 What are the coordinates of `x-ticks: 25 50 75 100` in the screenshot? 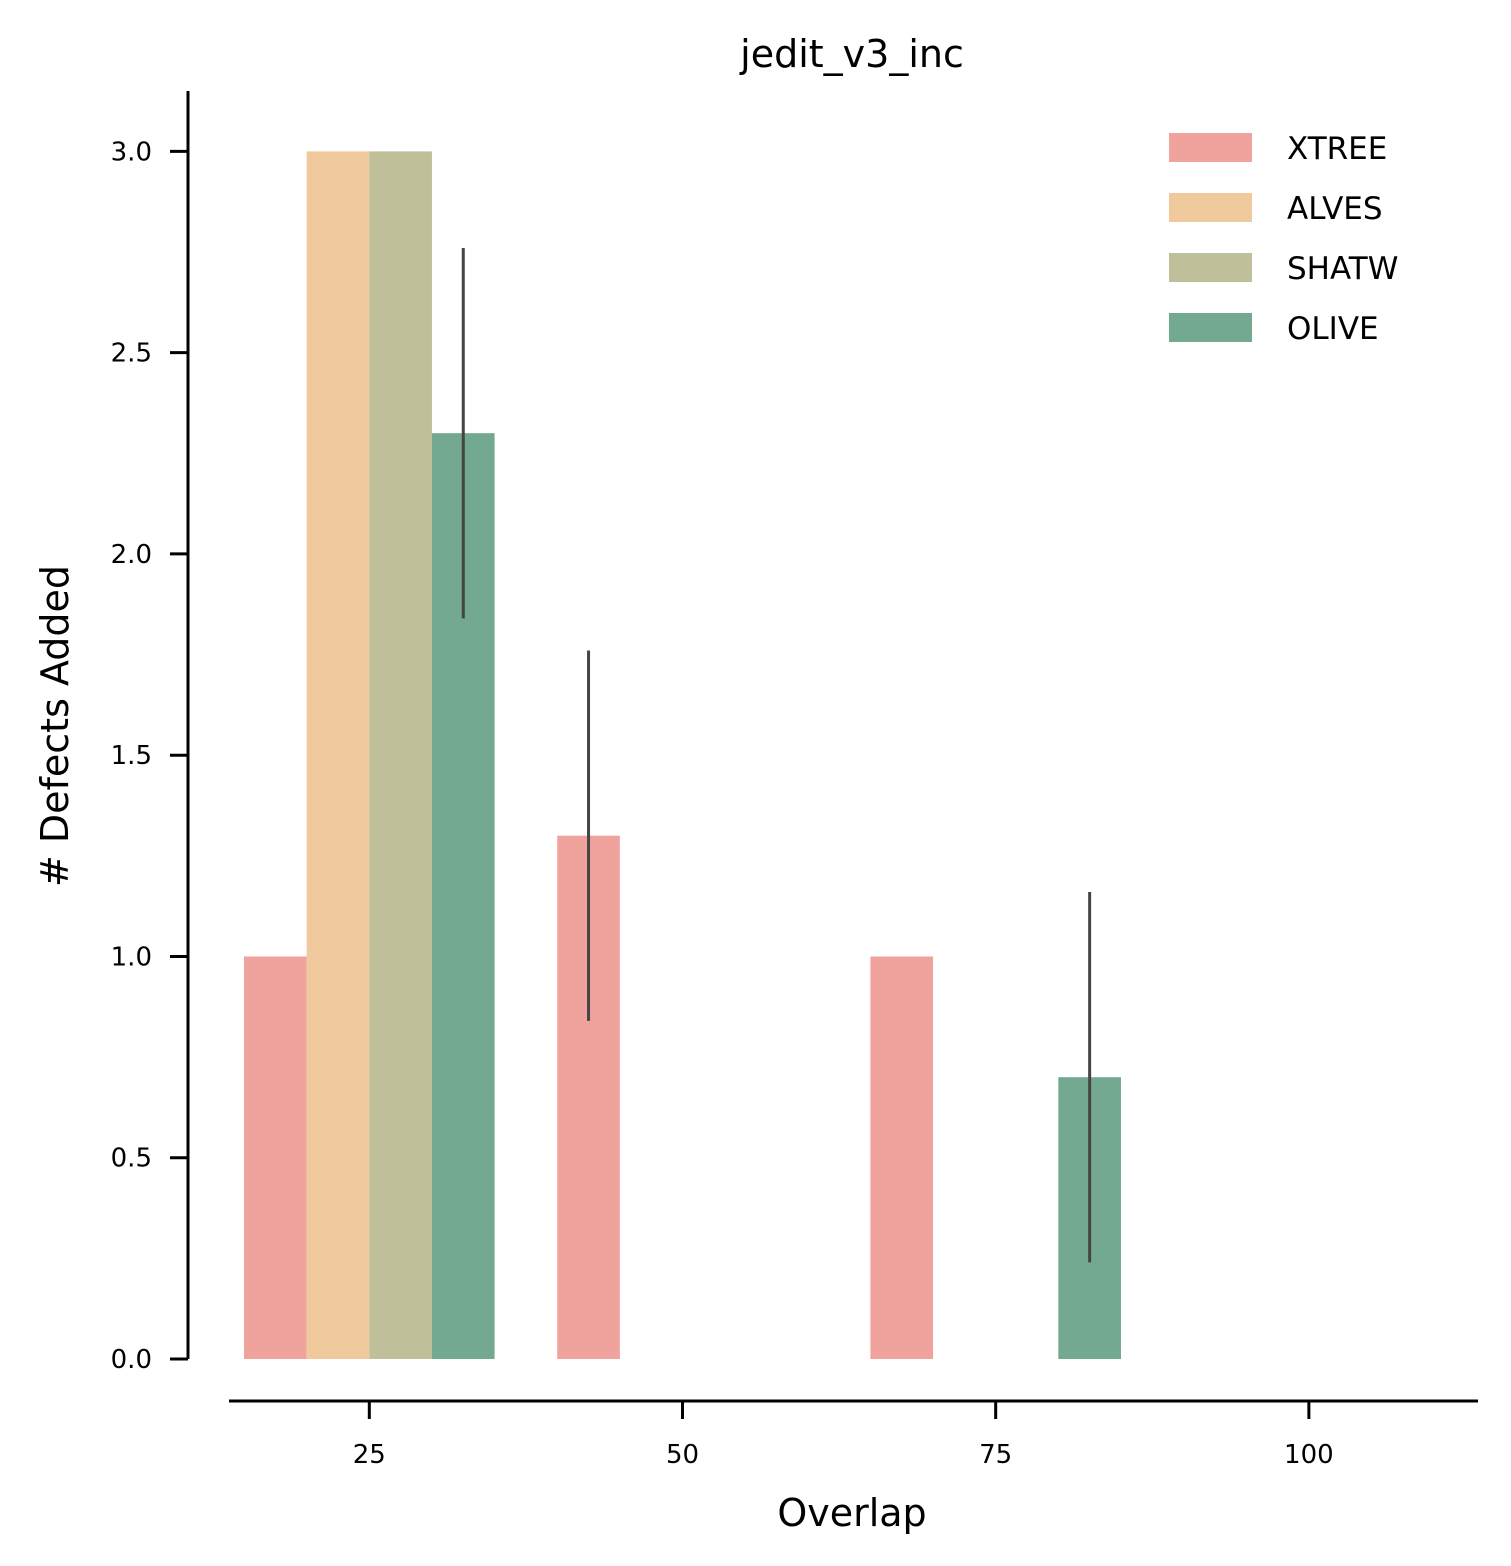 It's located at (843, 1435).